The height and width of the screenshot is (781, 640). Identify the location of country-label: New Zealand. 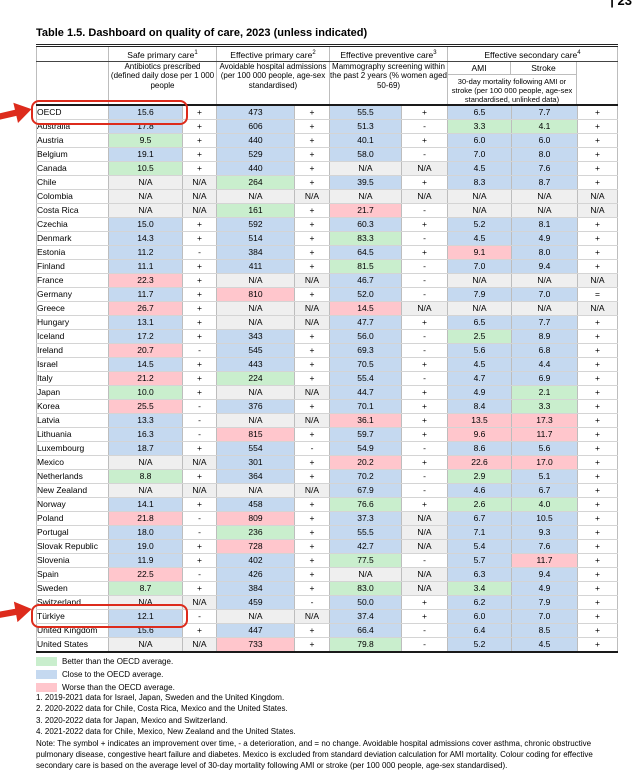
(72, 490).